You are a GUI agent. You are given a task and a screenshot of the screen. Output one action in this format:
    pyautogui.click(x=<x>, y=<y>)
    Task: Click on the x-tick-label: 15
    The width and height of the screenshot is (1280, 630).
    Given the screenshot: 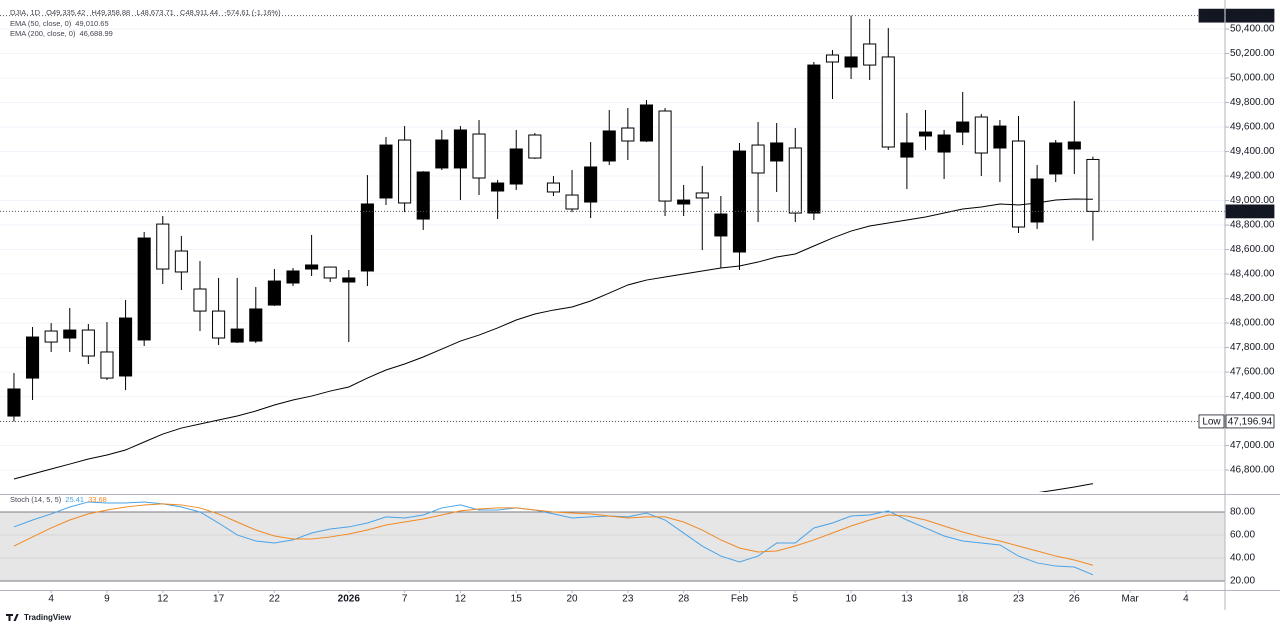 What is the action you would take?
    pyautogui.click(x=517, y=599)
    